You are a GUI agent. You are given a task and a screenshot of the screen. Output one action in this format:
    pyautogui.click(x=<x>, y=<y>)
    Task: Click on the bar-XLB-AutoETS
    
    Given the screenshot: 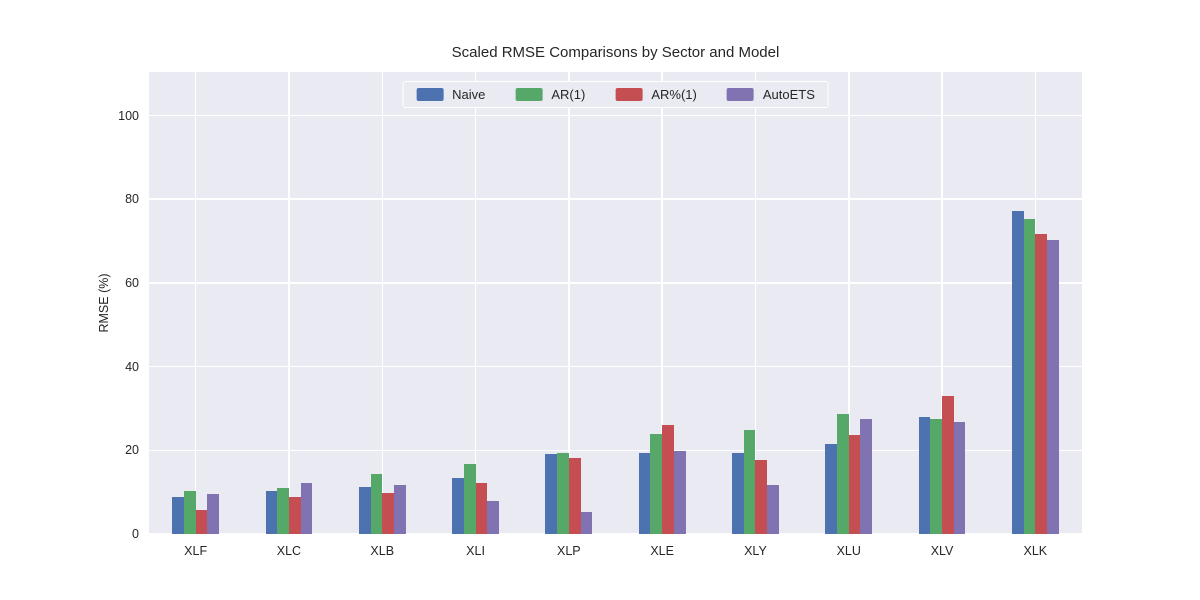 What is the action you would take?
    pyautogui.click(x=399, y=509)
    